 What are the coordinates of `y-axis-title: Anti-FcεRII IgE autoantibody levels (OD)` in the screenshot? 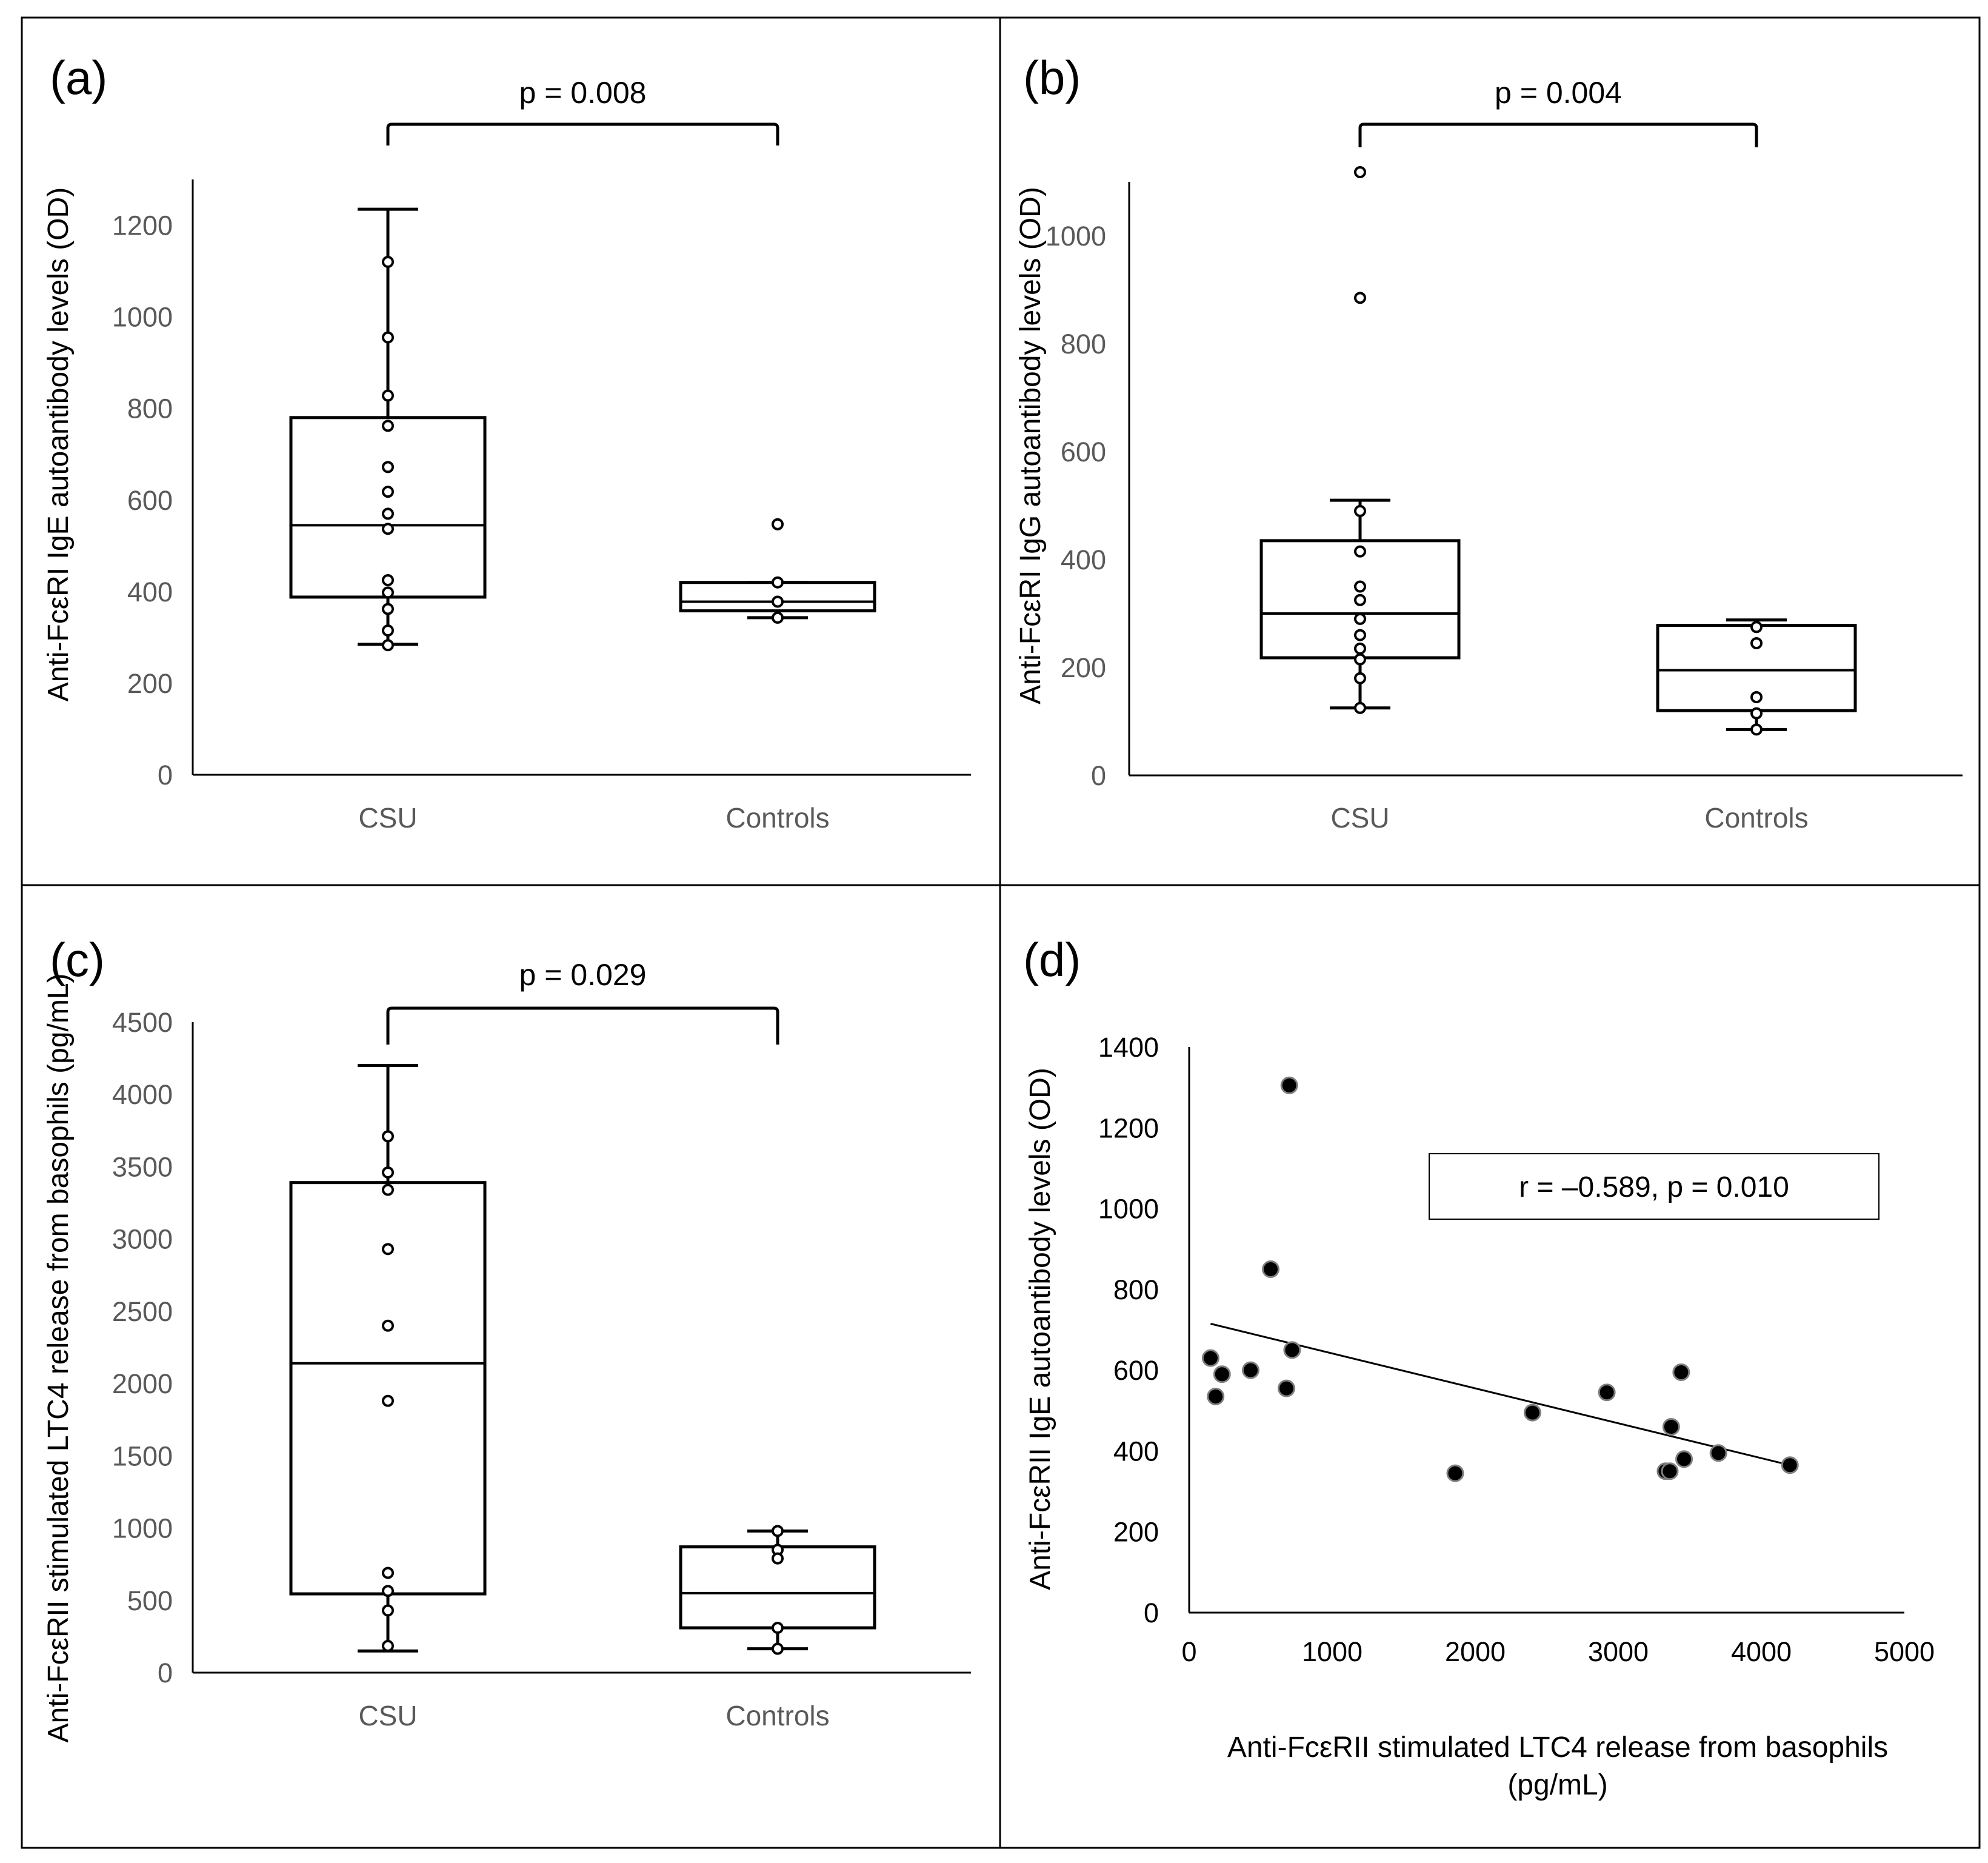 It's located at (1040, 1329).